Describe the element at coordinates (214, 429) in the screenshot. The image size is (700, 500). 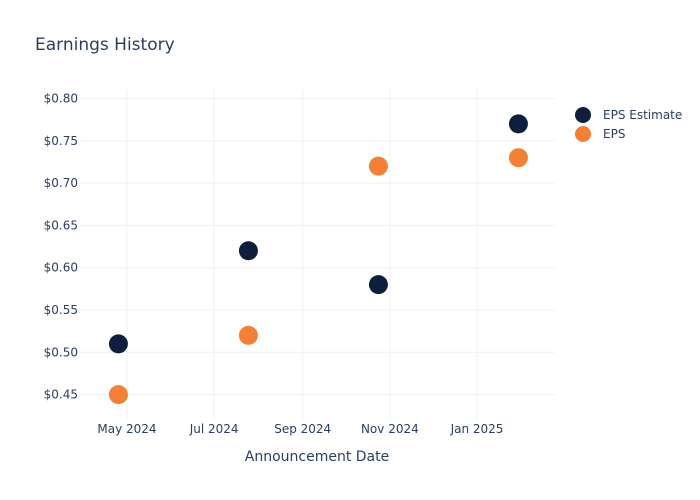
I see `x-tick-label: Jul 2024` at that location.